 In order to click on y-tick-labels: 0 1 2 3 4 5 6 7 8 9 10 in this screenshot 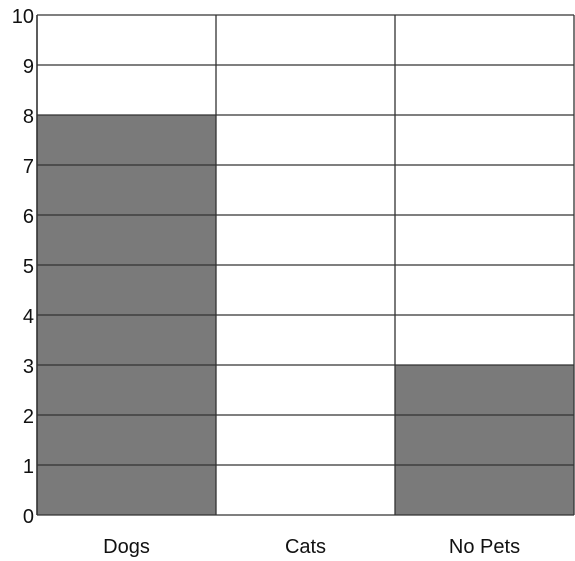, I will do `click(23, 267)`.